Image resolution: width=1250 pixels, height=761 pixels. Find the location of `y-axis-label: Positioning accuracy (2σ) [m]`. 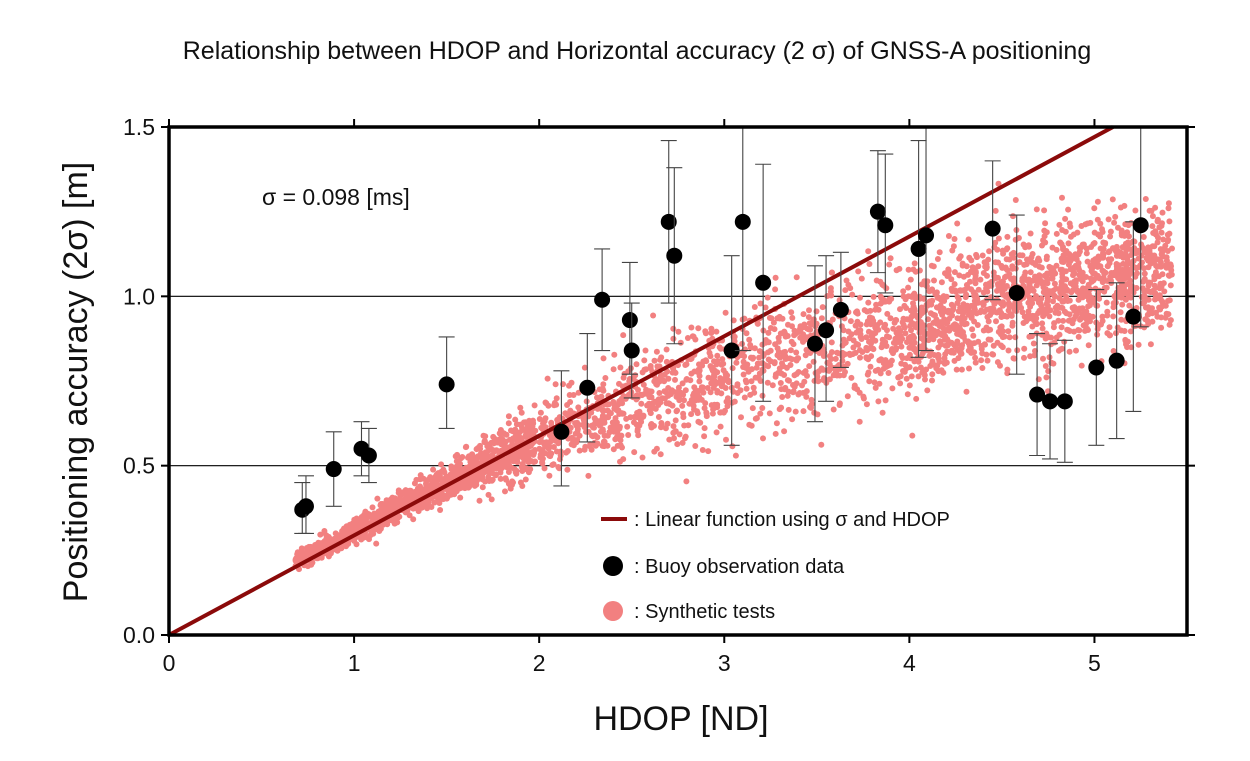

y-axis-label: Positioning accuracy (2σ) [m] is located at coordinates (76, 382).